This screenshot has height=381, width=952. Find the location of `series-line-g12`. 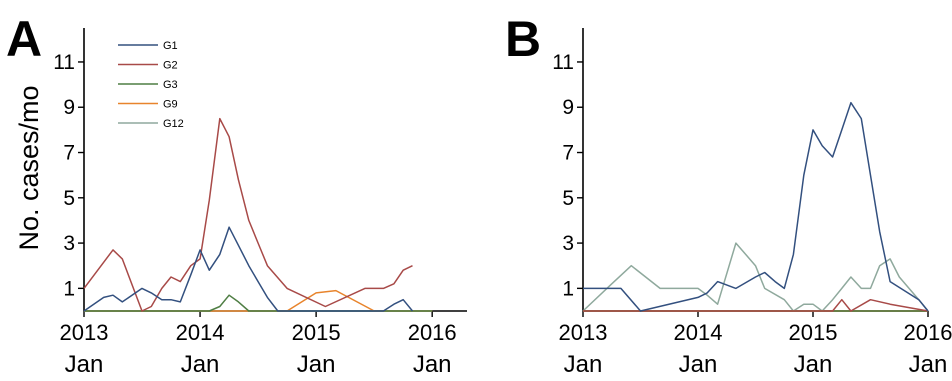

series-line-g12 is located at coordinates (755, 277).